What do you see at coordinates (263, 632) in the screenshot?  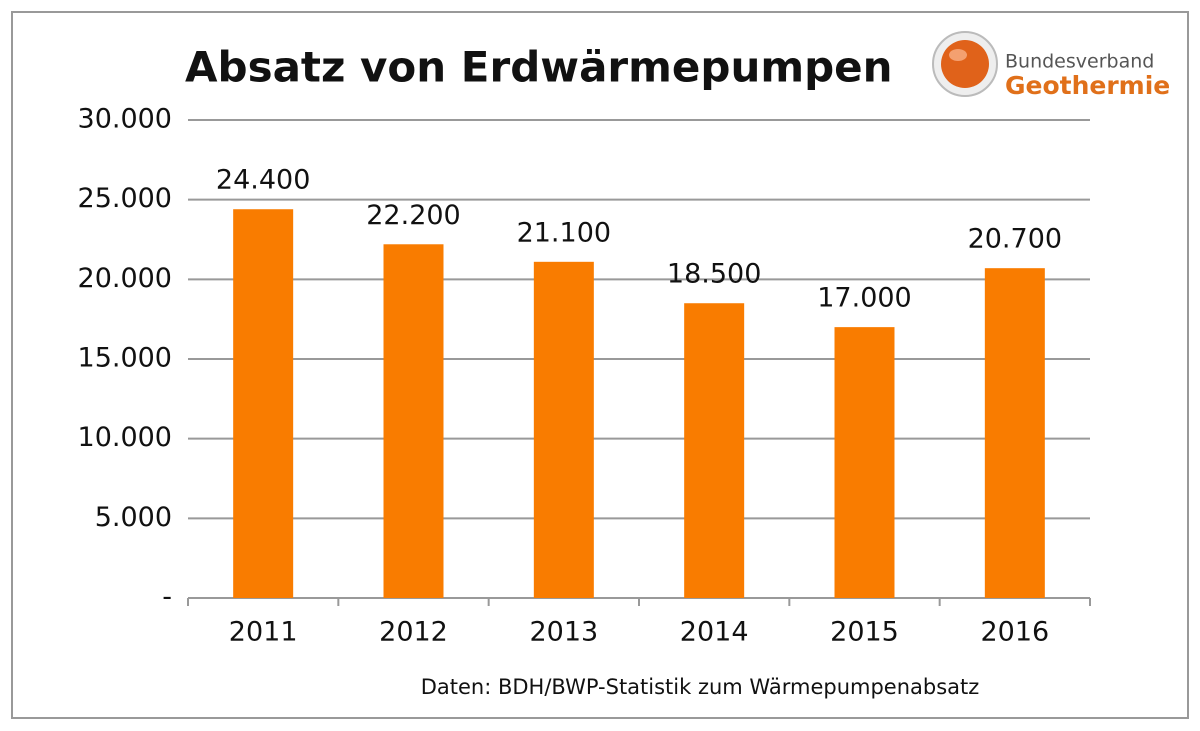 I see `x-tick-label: 2011` at bounding box center [263, 632].